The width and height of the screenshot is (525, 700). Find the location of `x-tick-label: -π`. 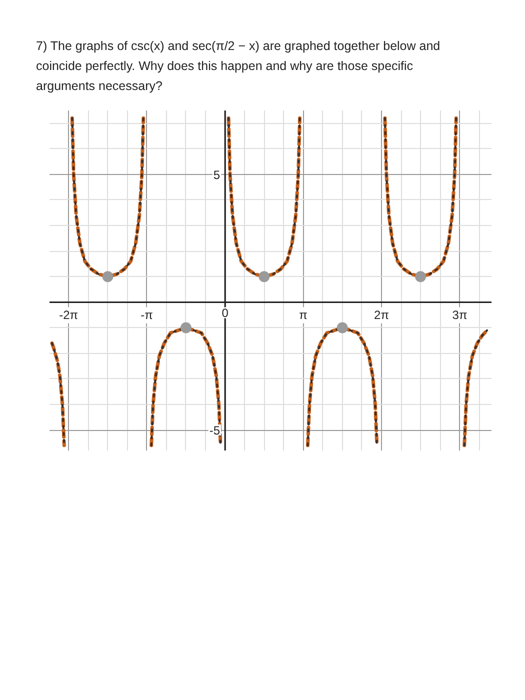

x-tick-label: -π is located at coordinates (146, 315).